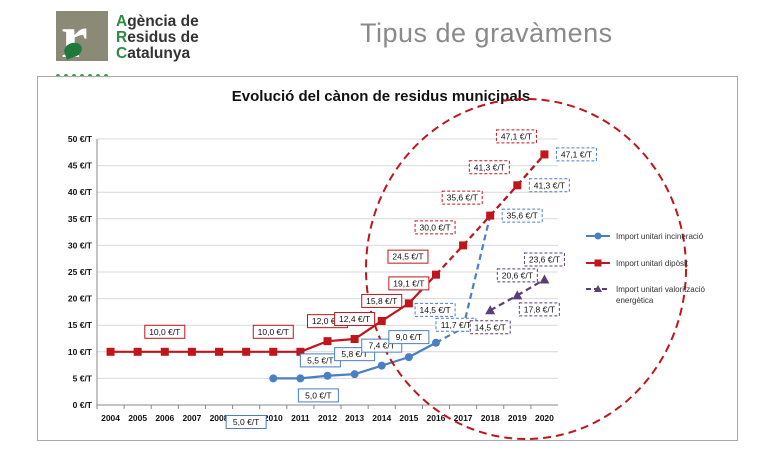  I want to click on legend-label: Import unitari incineració, so click(660, 236).